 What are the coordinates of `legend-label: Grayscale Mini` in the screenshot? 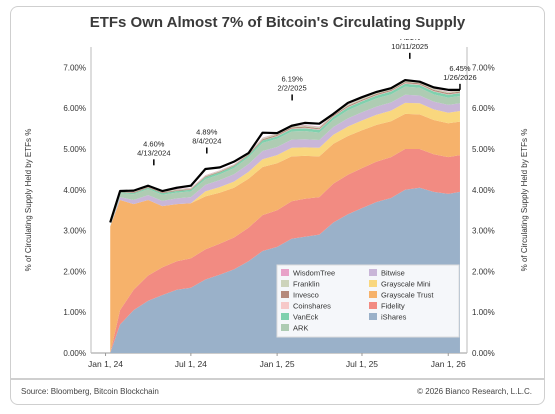 It's located at (406, 284).